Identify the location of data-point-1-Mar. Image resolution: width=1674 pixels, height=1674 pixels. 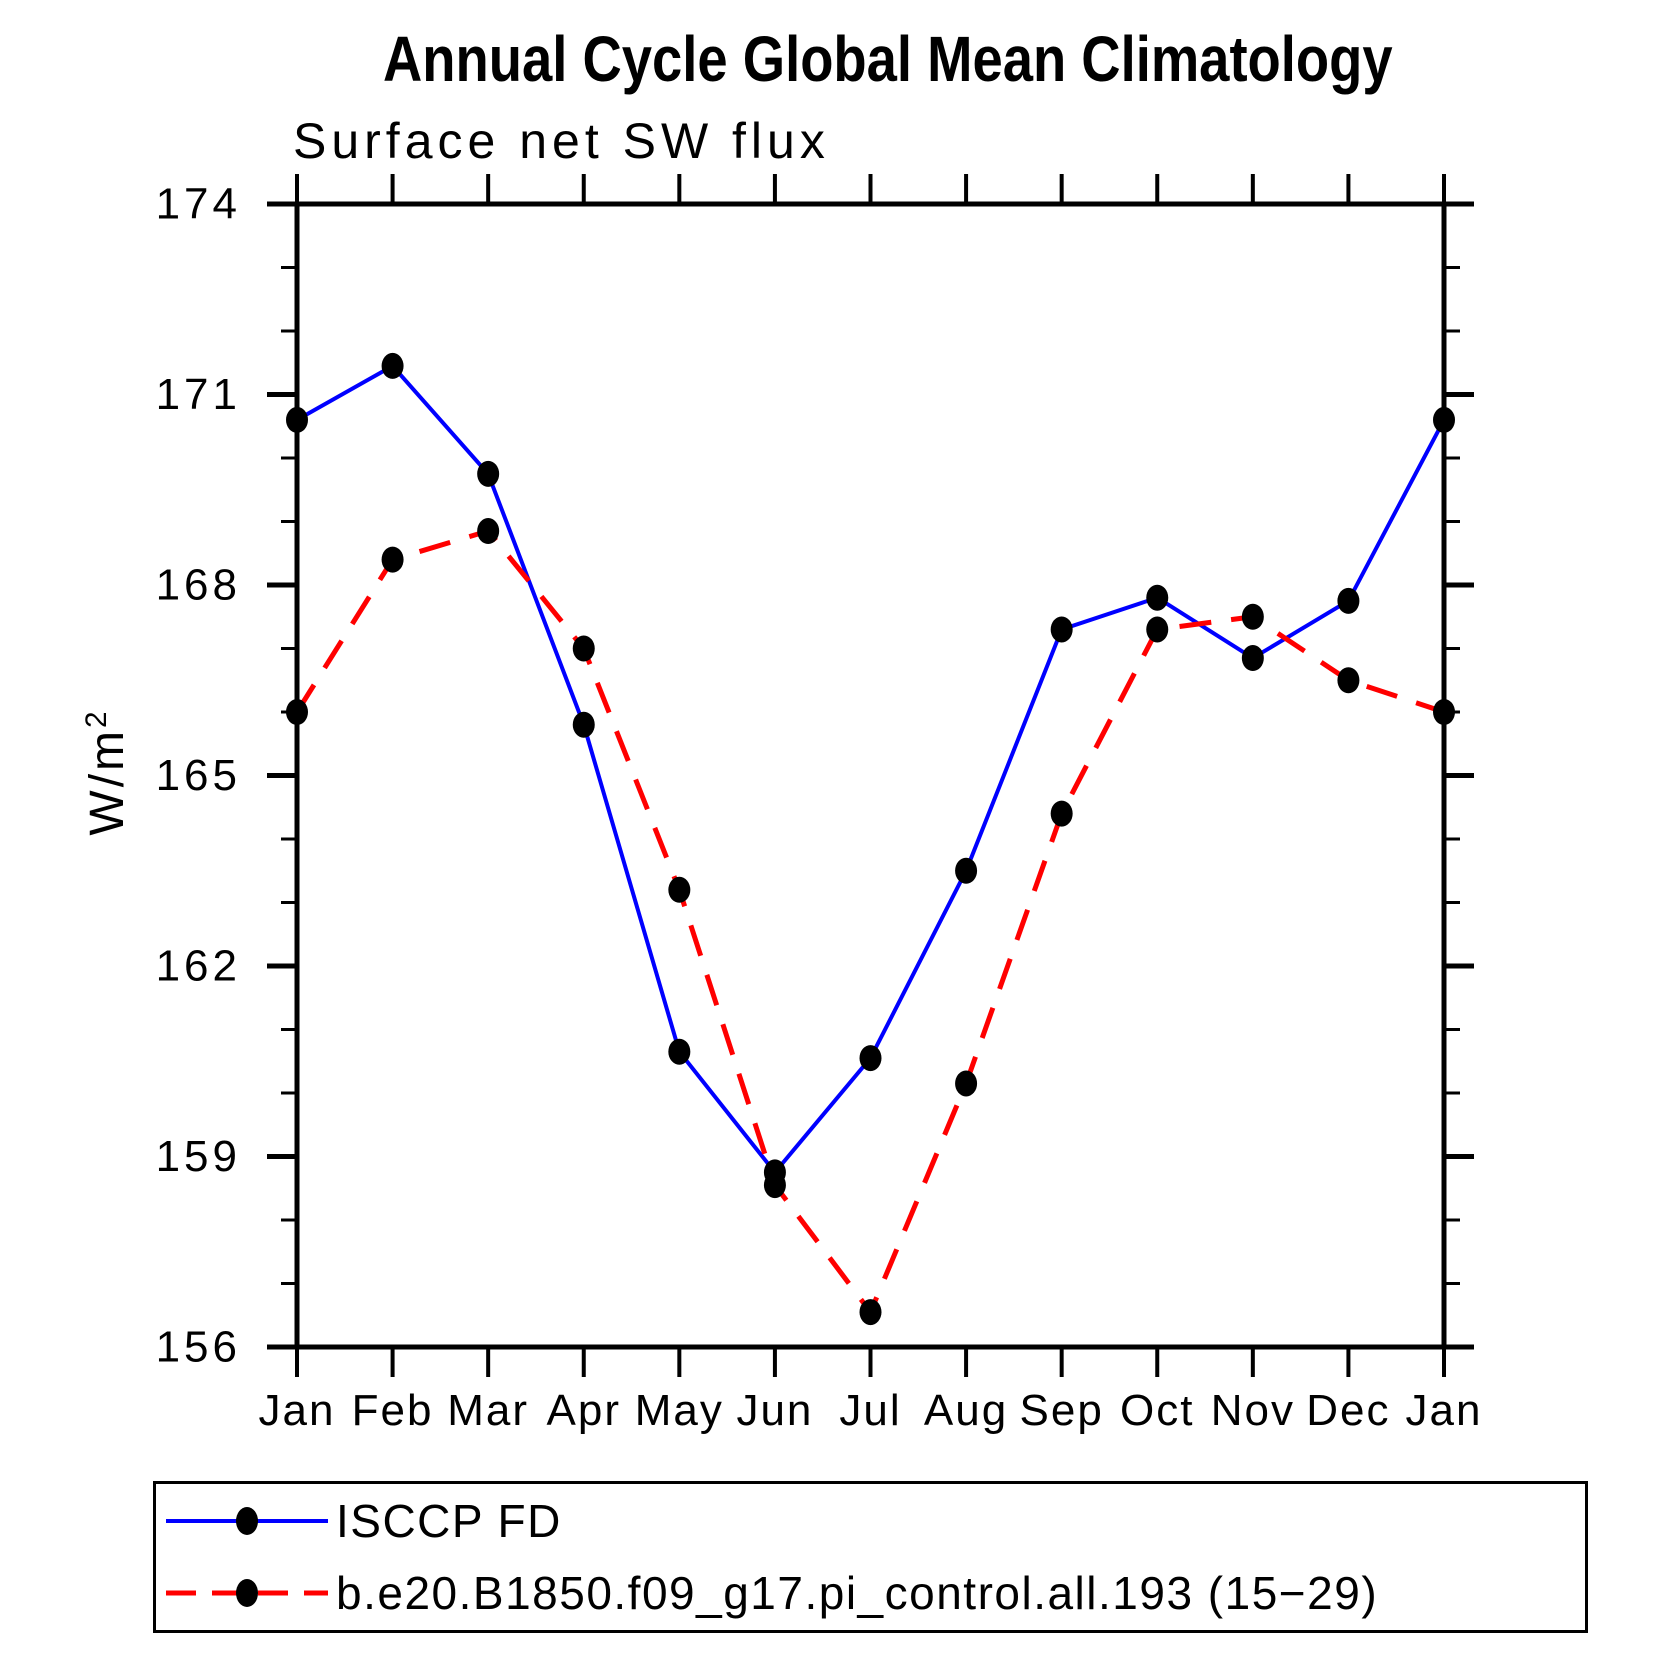
(488, 531).